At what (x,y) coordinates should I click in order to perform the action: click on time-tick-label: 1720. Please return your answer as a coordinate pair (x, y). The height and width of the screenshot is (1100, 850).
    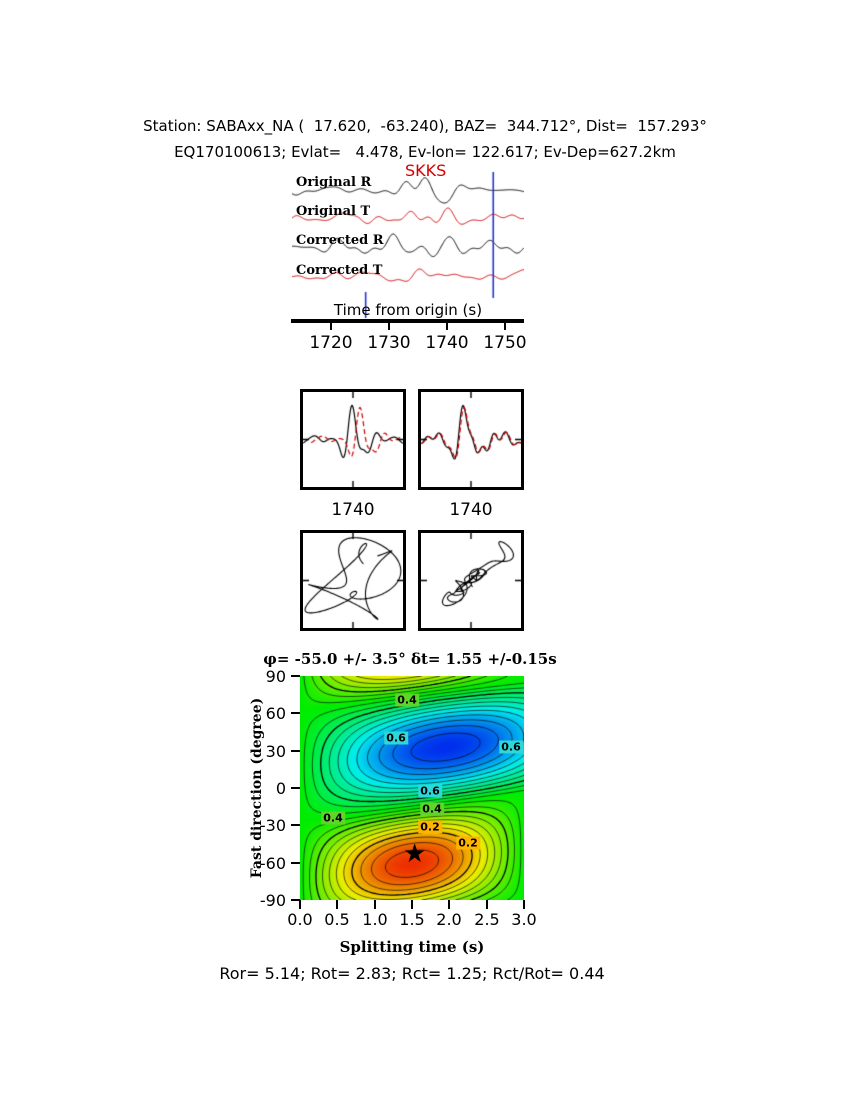
    Looking at the image, I should click on (331, 343).